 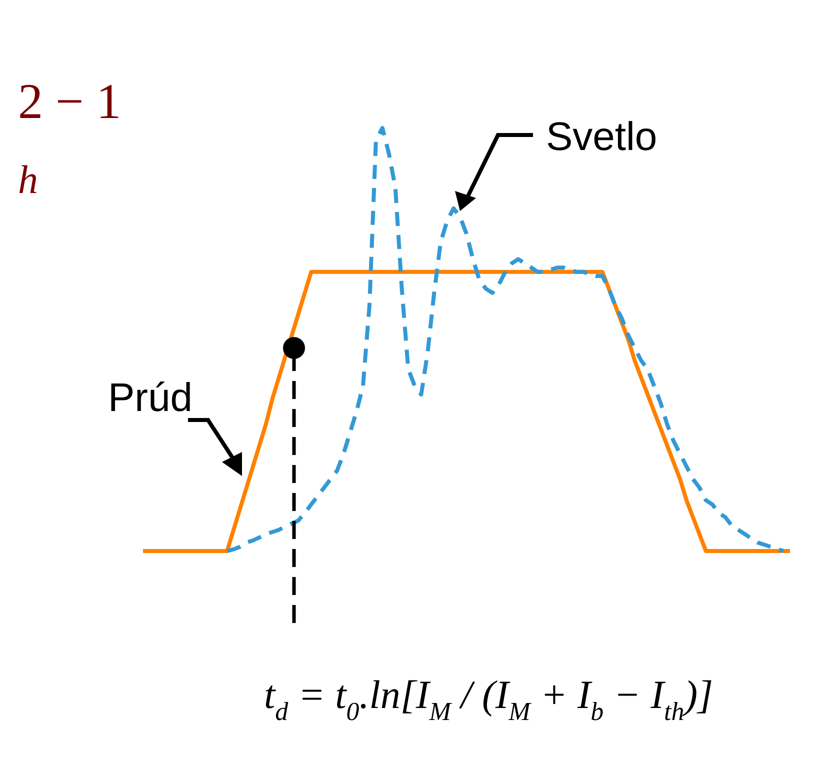 I want to click on series-label: Prúd, so click(x=150, y=398).